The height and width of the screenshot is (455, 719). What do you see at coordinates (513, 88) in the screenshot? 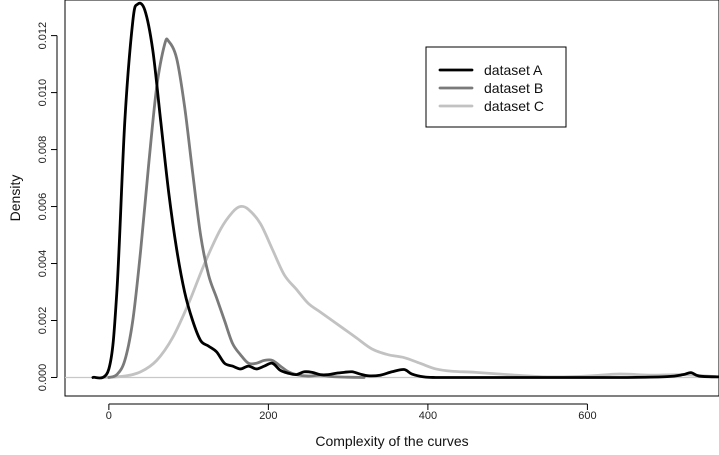
I see `legend-label-dataset-b: dataset B` at bounding box center [513, 88].